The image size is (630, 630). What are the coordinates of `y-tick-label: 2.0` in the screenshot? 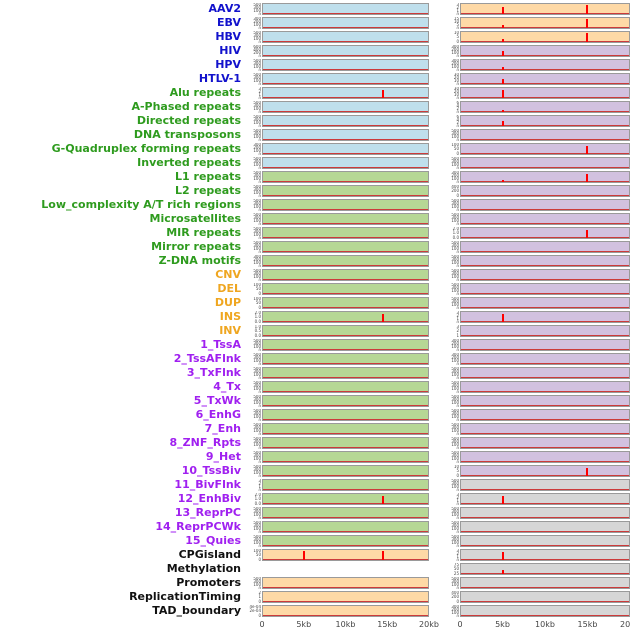 It's located at (455, 229).